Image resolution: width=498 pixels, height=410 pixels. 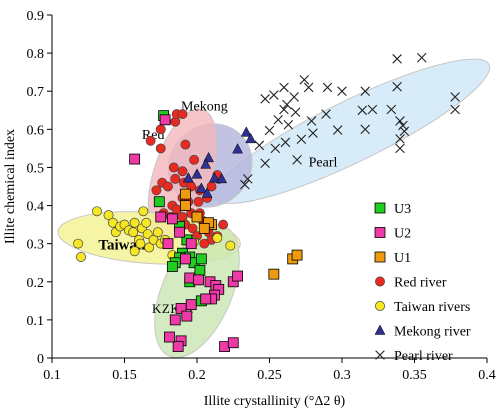 What do you see at coordinates (323, 163) in the screenshot?
I see `region-label-pearl: Pearl` at bounding box center [323, 163].